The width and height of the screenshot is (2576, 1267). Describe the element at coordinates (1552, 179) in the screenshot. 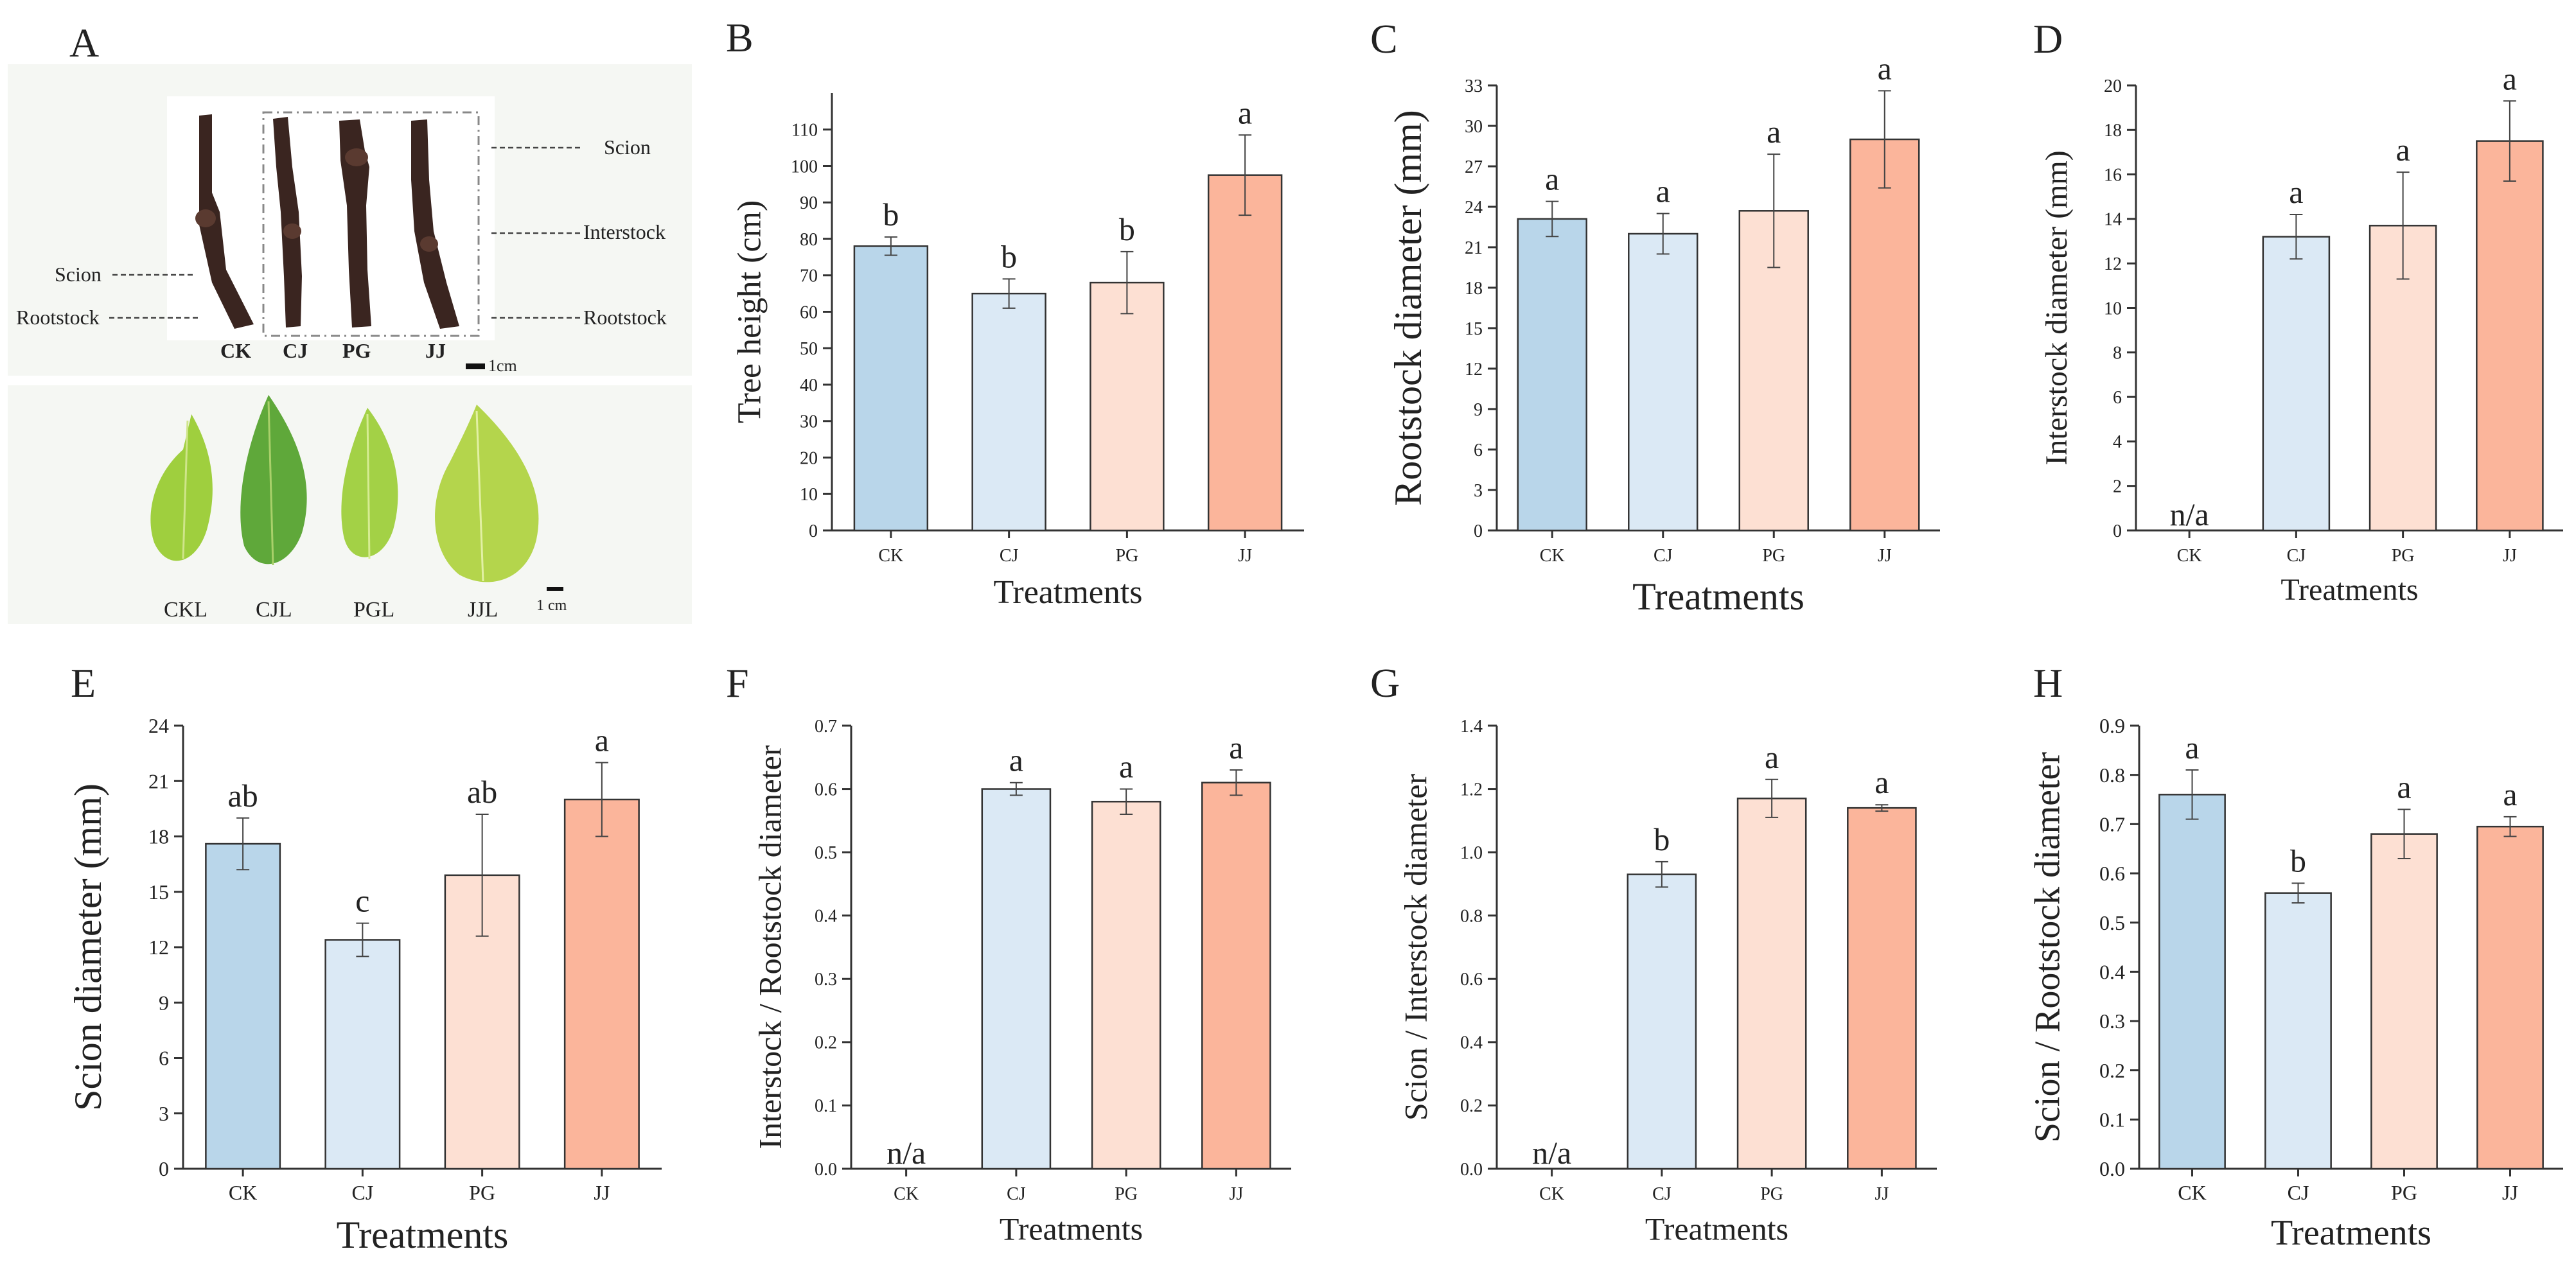

I see `significance-letter-c-ck: a` at that location.